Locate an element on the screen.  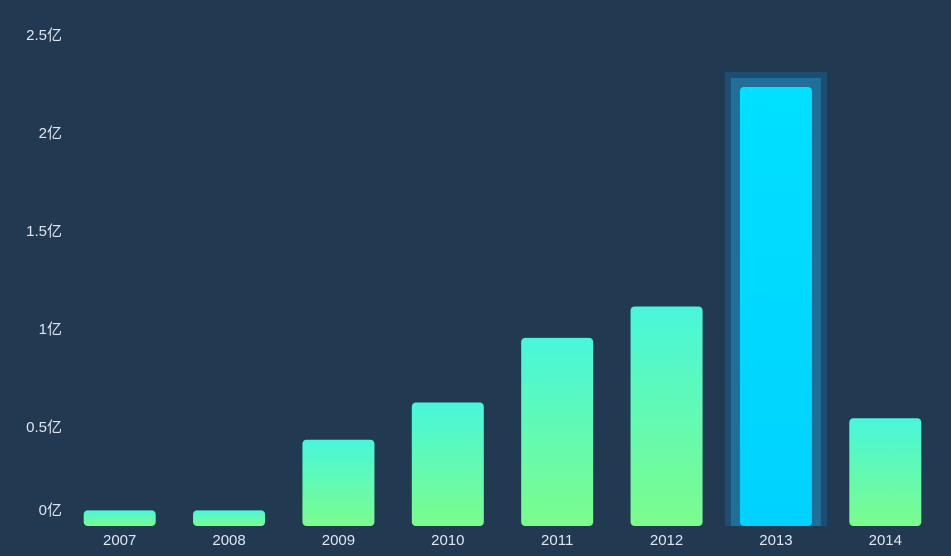
x-tick-label: 2011 is located at coordinates (557, 540).